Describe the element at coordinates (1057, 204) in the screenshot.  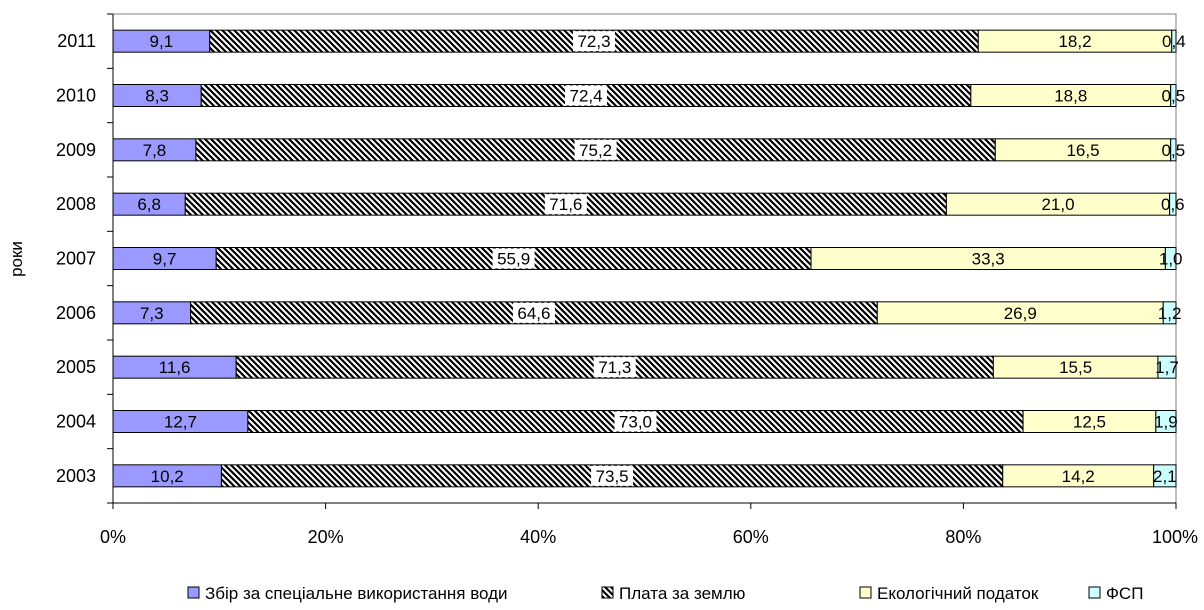
I see `data-label: 21,0` at that location.